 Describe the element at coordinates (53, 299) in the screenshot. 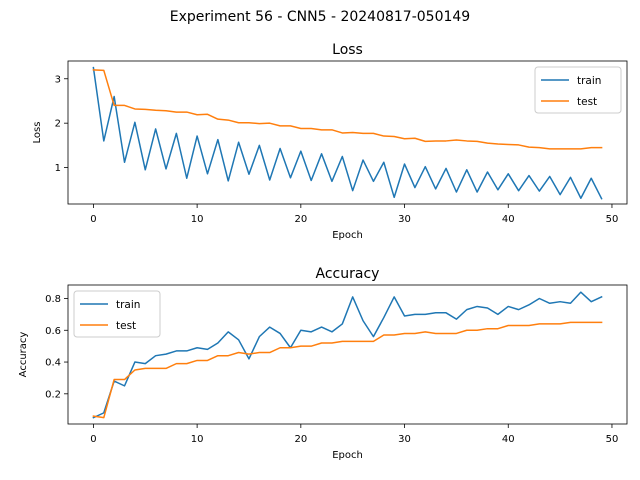

I see `y-tick-label: 0.8` at that location.